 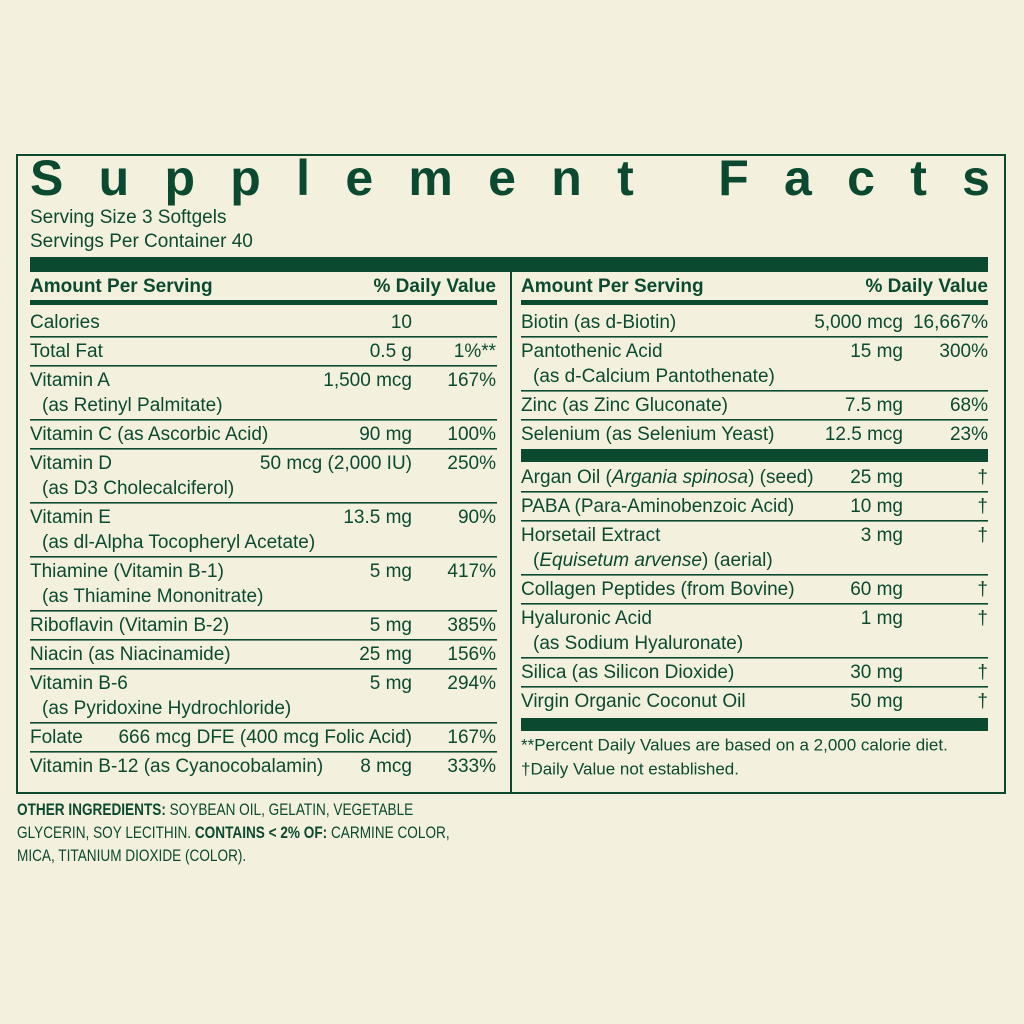 What do you see at coordinates (510, 178) in the screenshot?
I see `title: Supplement Facts` at bounding box center [510, 178].